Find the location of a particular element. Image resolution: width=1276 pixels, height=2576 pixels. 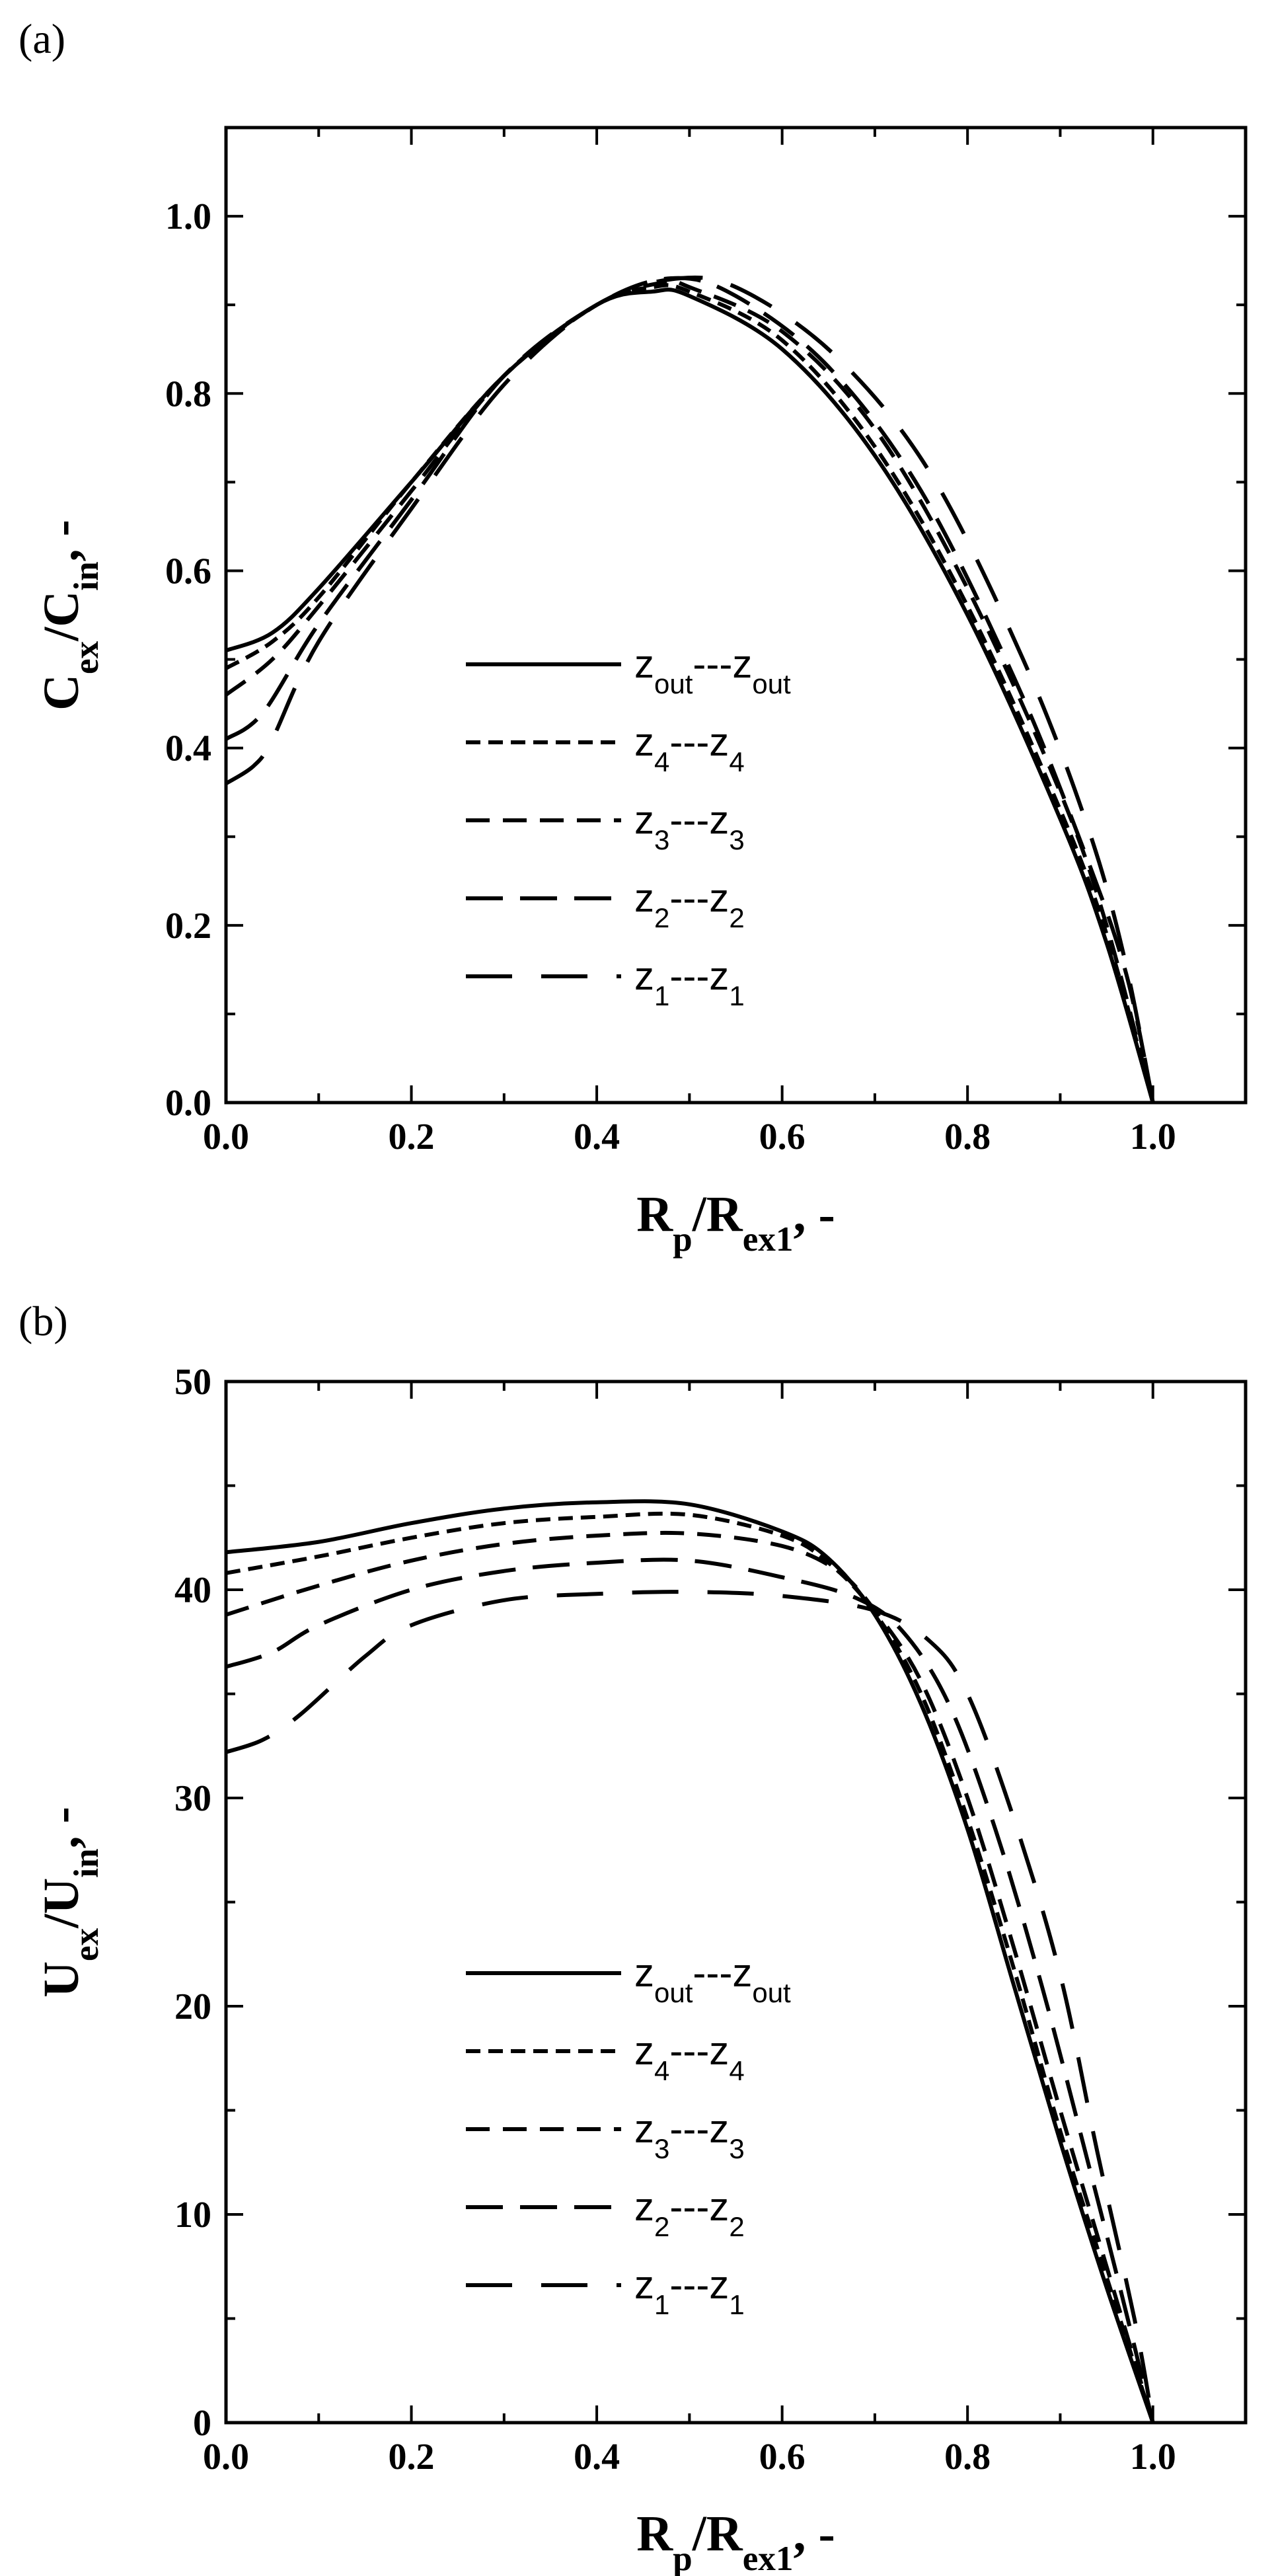

y-tick-label: 10 is located at coordinates (192, 2215).